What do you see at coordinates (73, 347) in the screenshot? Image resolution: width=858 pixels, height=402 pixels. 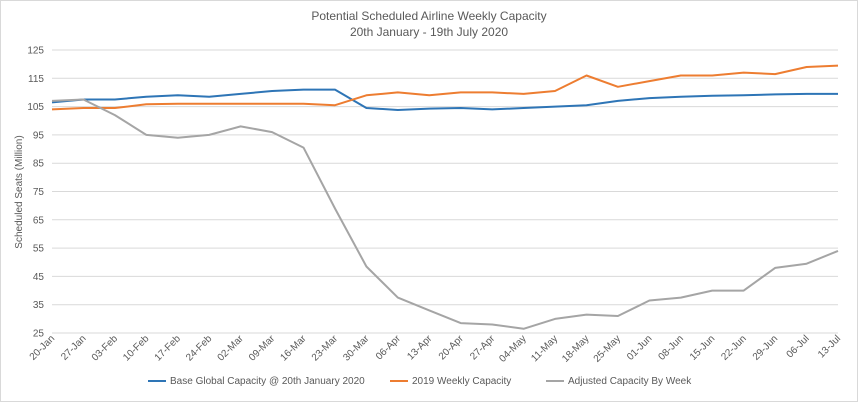 I see `x-tick-label: 27-Jan` at bounding box center [73, 347].